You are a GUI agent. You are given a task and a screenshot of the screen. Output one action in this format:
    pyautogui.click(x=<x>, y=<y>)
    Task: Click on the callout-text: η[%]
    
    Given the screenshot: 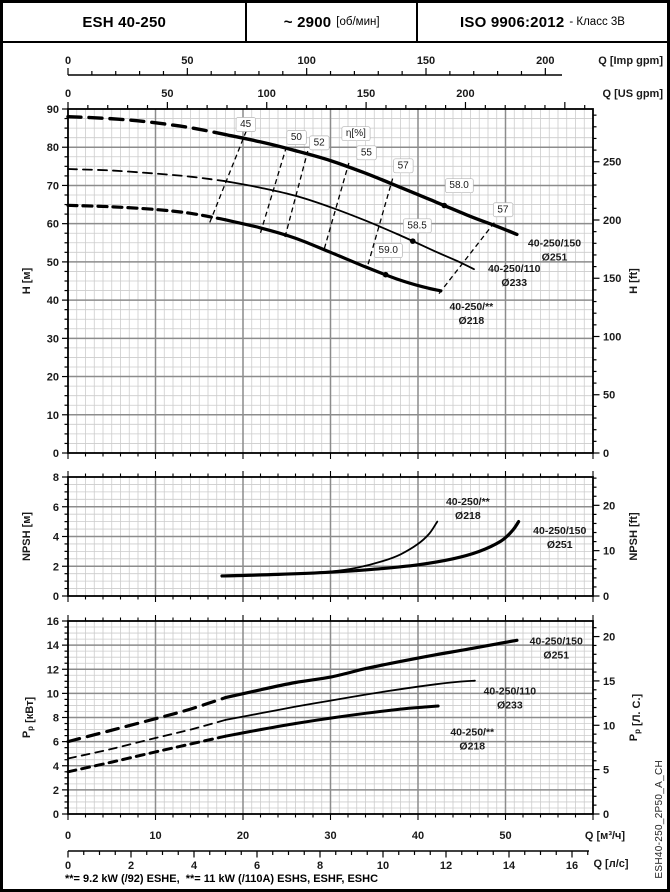 What is the action you would take?
    pyautogui.click(x=356, y=133)
    